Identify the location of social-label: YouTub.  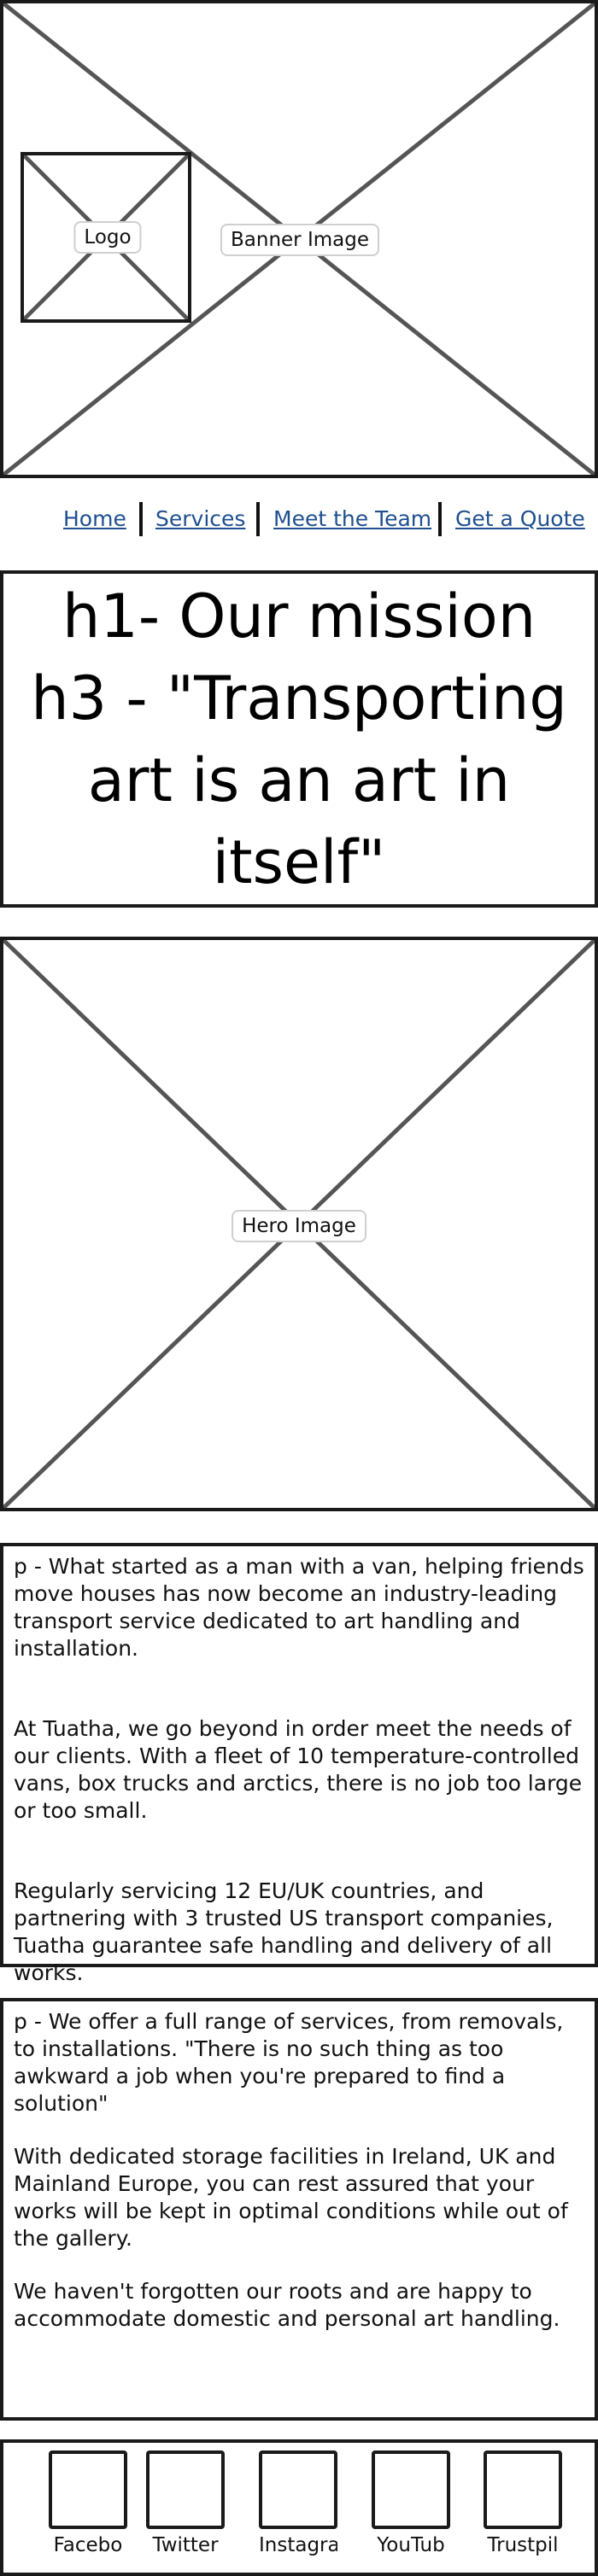
(411, 2545).